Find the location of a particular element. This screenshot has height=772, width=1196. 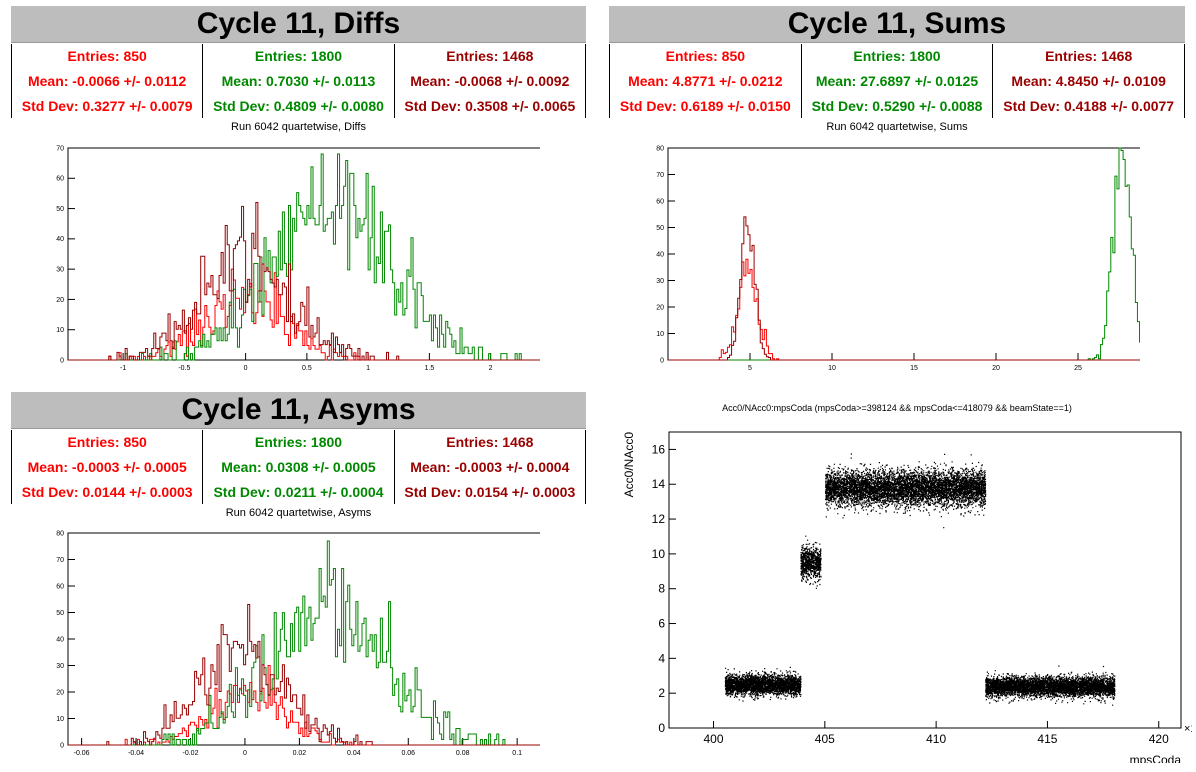

mean-text: Mean: 27.6897 +/- 0.0125 is located at coordinates (897, 80).